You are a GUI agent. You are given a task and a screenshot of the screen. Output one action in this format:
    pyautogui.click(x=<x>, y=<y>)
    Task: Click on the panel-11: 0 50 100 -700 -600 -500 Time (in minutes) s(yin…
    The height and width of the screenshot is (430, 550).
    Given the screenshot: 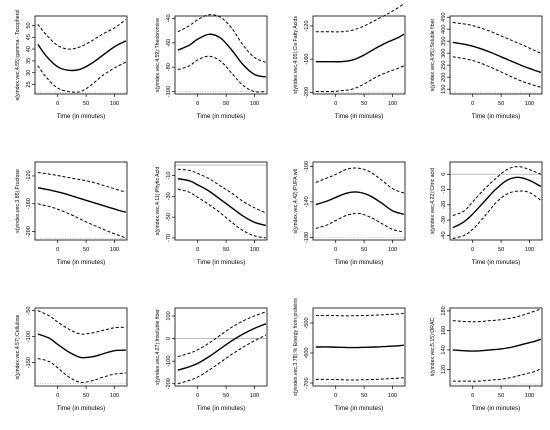 What is the action you would take?
    pyautogui.click(x=349, y=355)
    